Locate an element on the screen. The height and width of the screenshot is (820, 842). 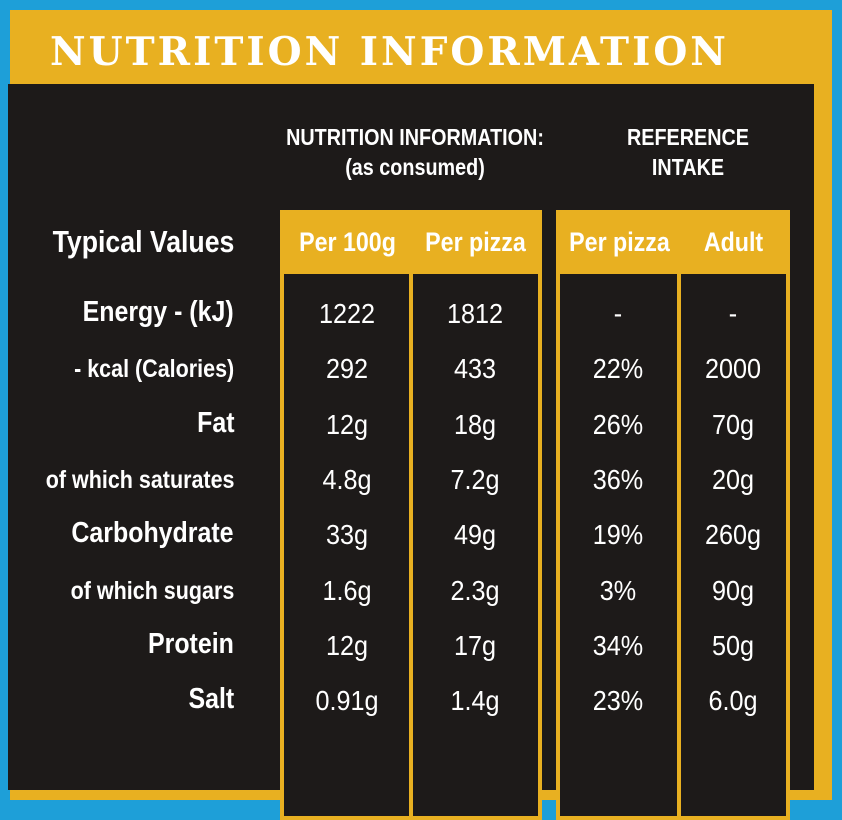
table-cell: 90g is located at coordinates (733, 590).